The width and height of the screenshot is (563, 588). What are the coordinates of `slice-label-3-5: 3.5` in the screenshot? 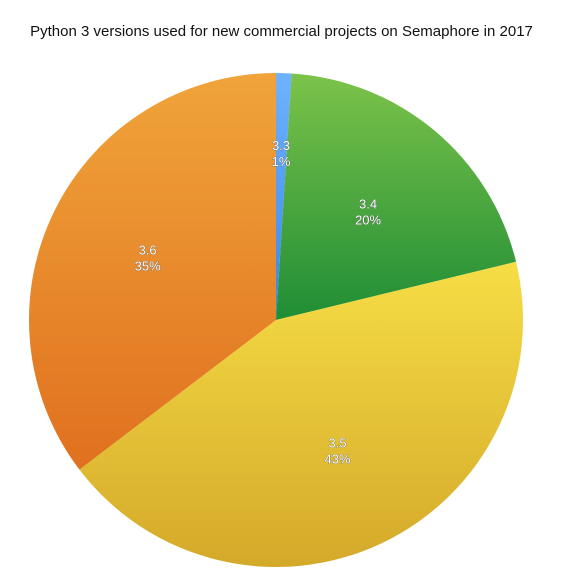 It's located at (338, 442).